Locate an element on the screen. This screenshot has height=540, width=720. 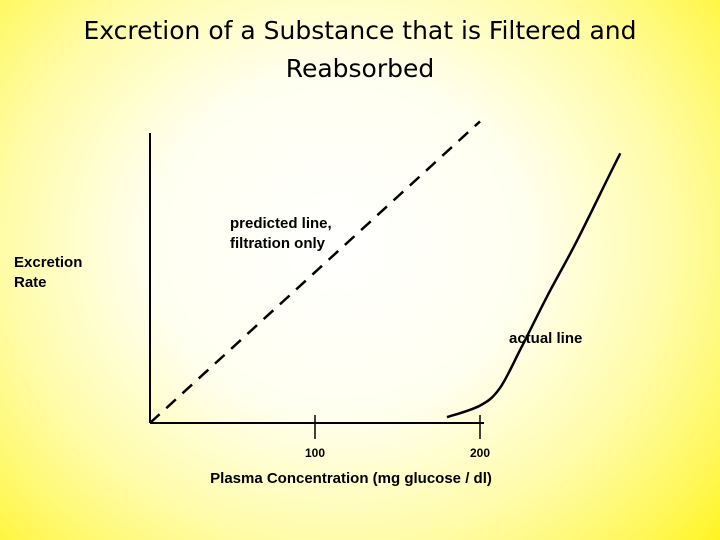
y-axis-label-line-1: Excretion is located at coordinates (48, 262).